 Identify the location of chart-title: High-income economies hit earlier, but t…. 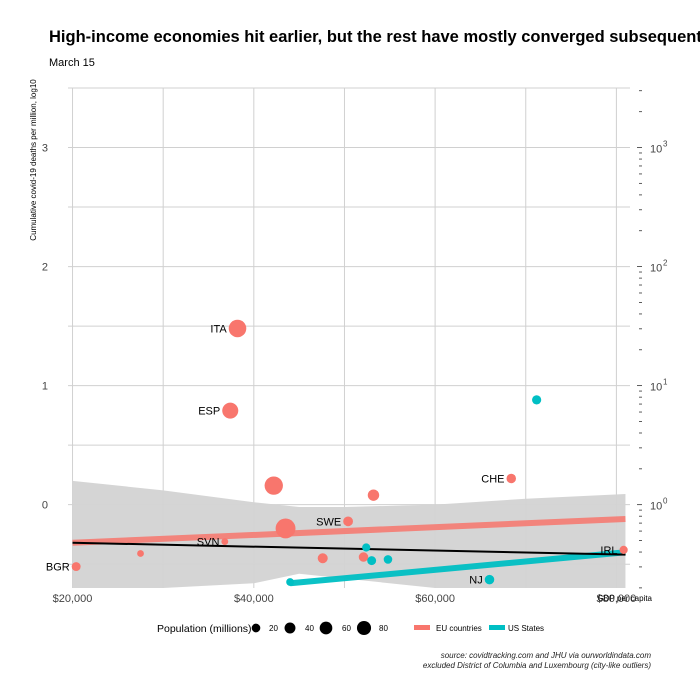
(374, 37).